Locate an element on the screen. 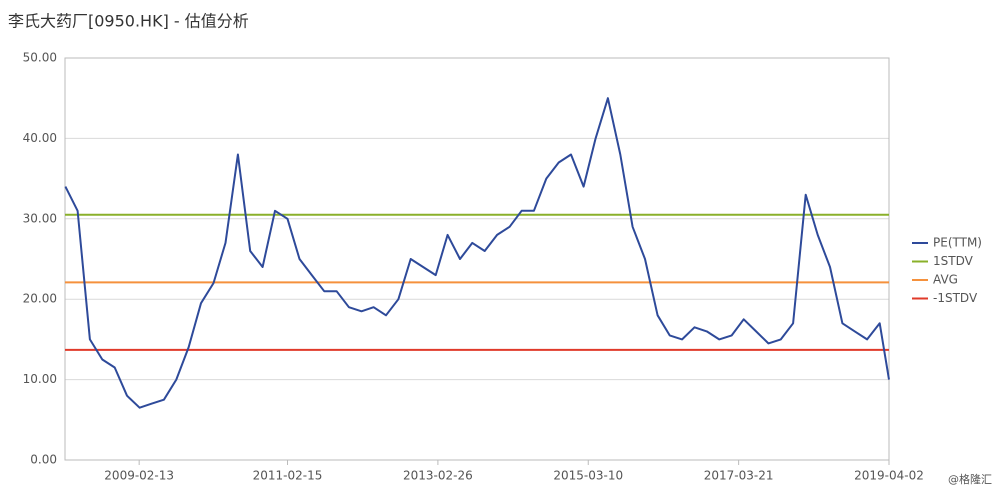  y-tick-label: 20.00 is located at coordinates (40, 299).